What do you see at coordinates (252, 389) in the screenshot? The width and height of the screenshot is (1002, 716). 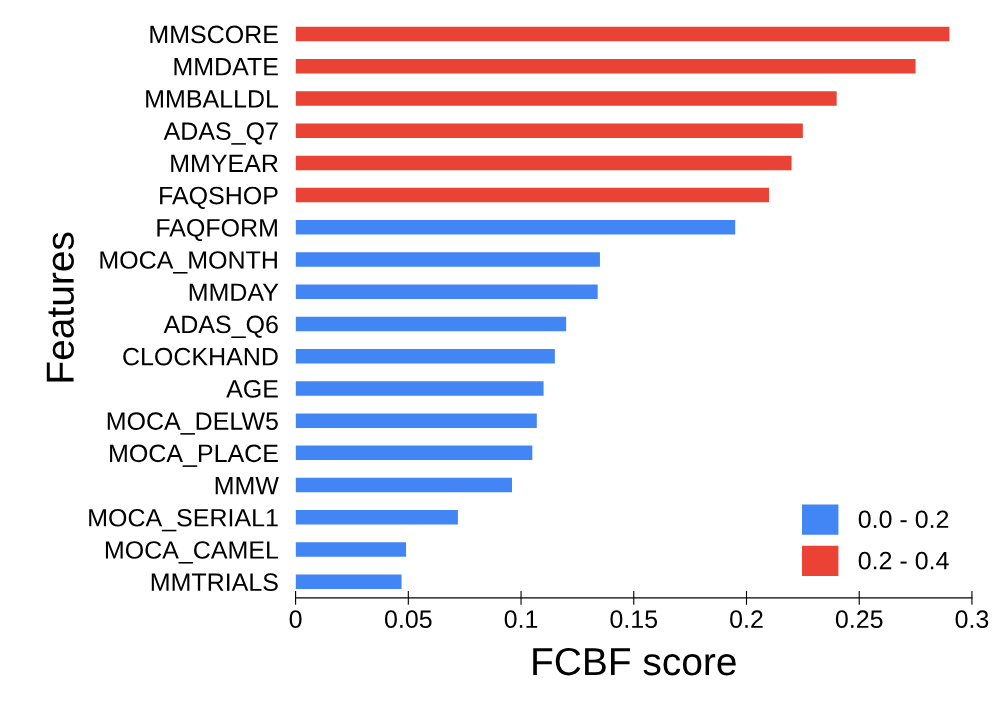 I see `y-tick-label: AGE` at bounding box center [252, 389].